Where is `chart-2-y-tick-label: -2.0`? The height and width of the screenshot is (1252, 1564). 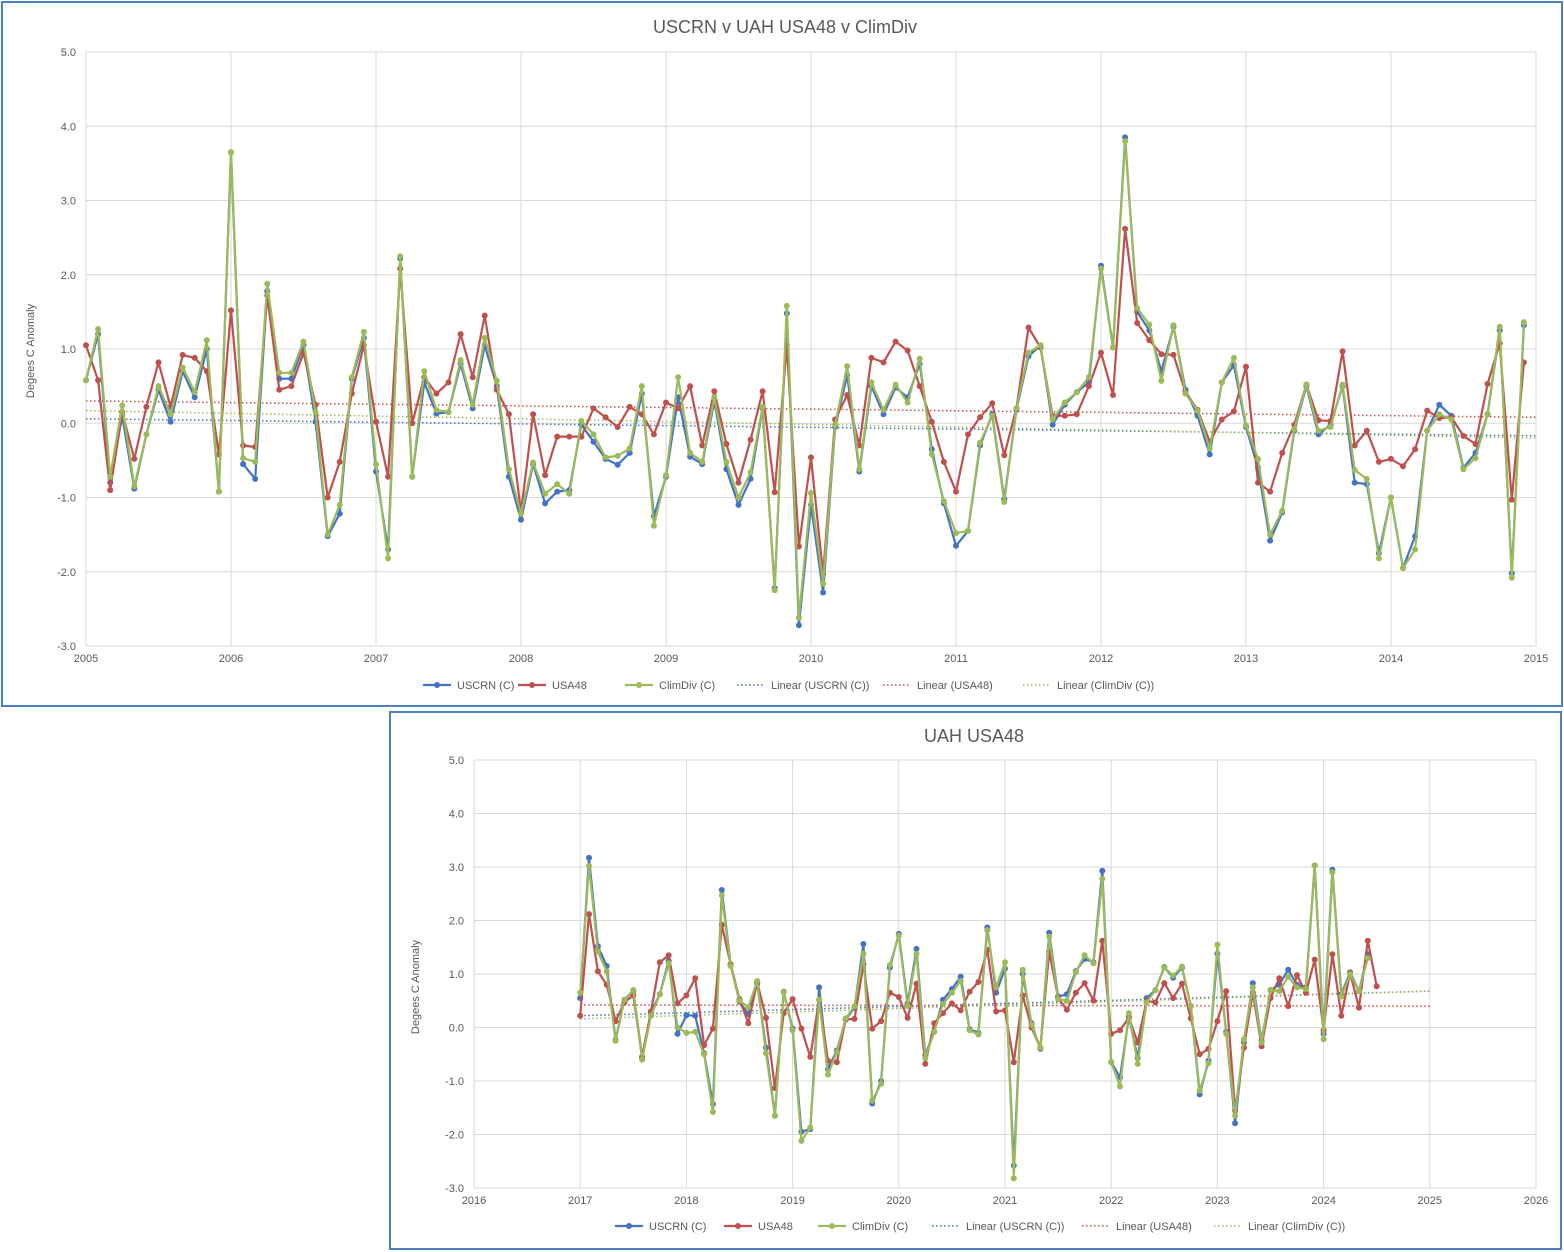
chart-2-y-tick-label: -2.0 is located at coordinates (454, 1136).